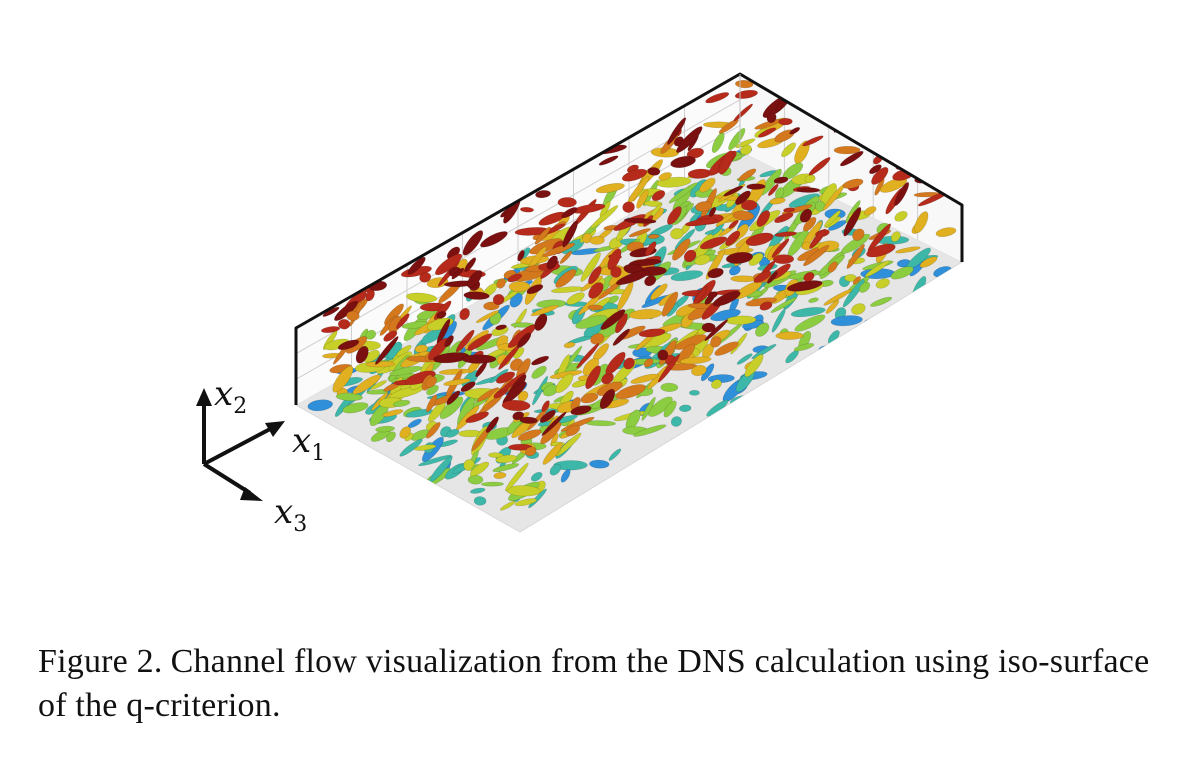  What do you see at coordinates (238, 446) in the screenshot?
I see `axis-x1-arrow` at bounding box center [238, 446].